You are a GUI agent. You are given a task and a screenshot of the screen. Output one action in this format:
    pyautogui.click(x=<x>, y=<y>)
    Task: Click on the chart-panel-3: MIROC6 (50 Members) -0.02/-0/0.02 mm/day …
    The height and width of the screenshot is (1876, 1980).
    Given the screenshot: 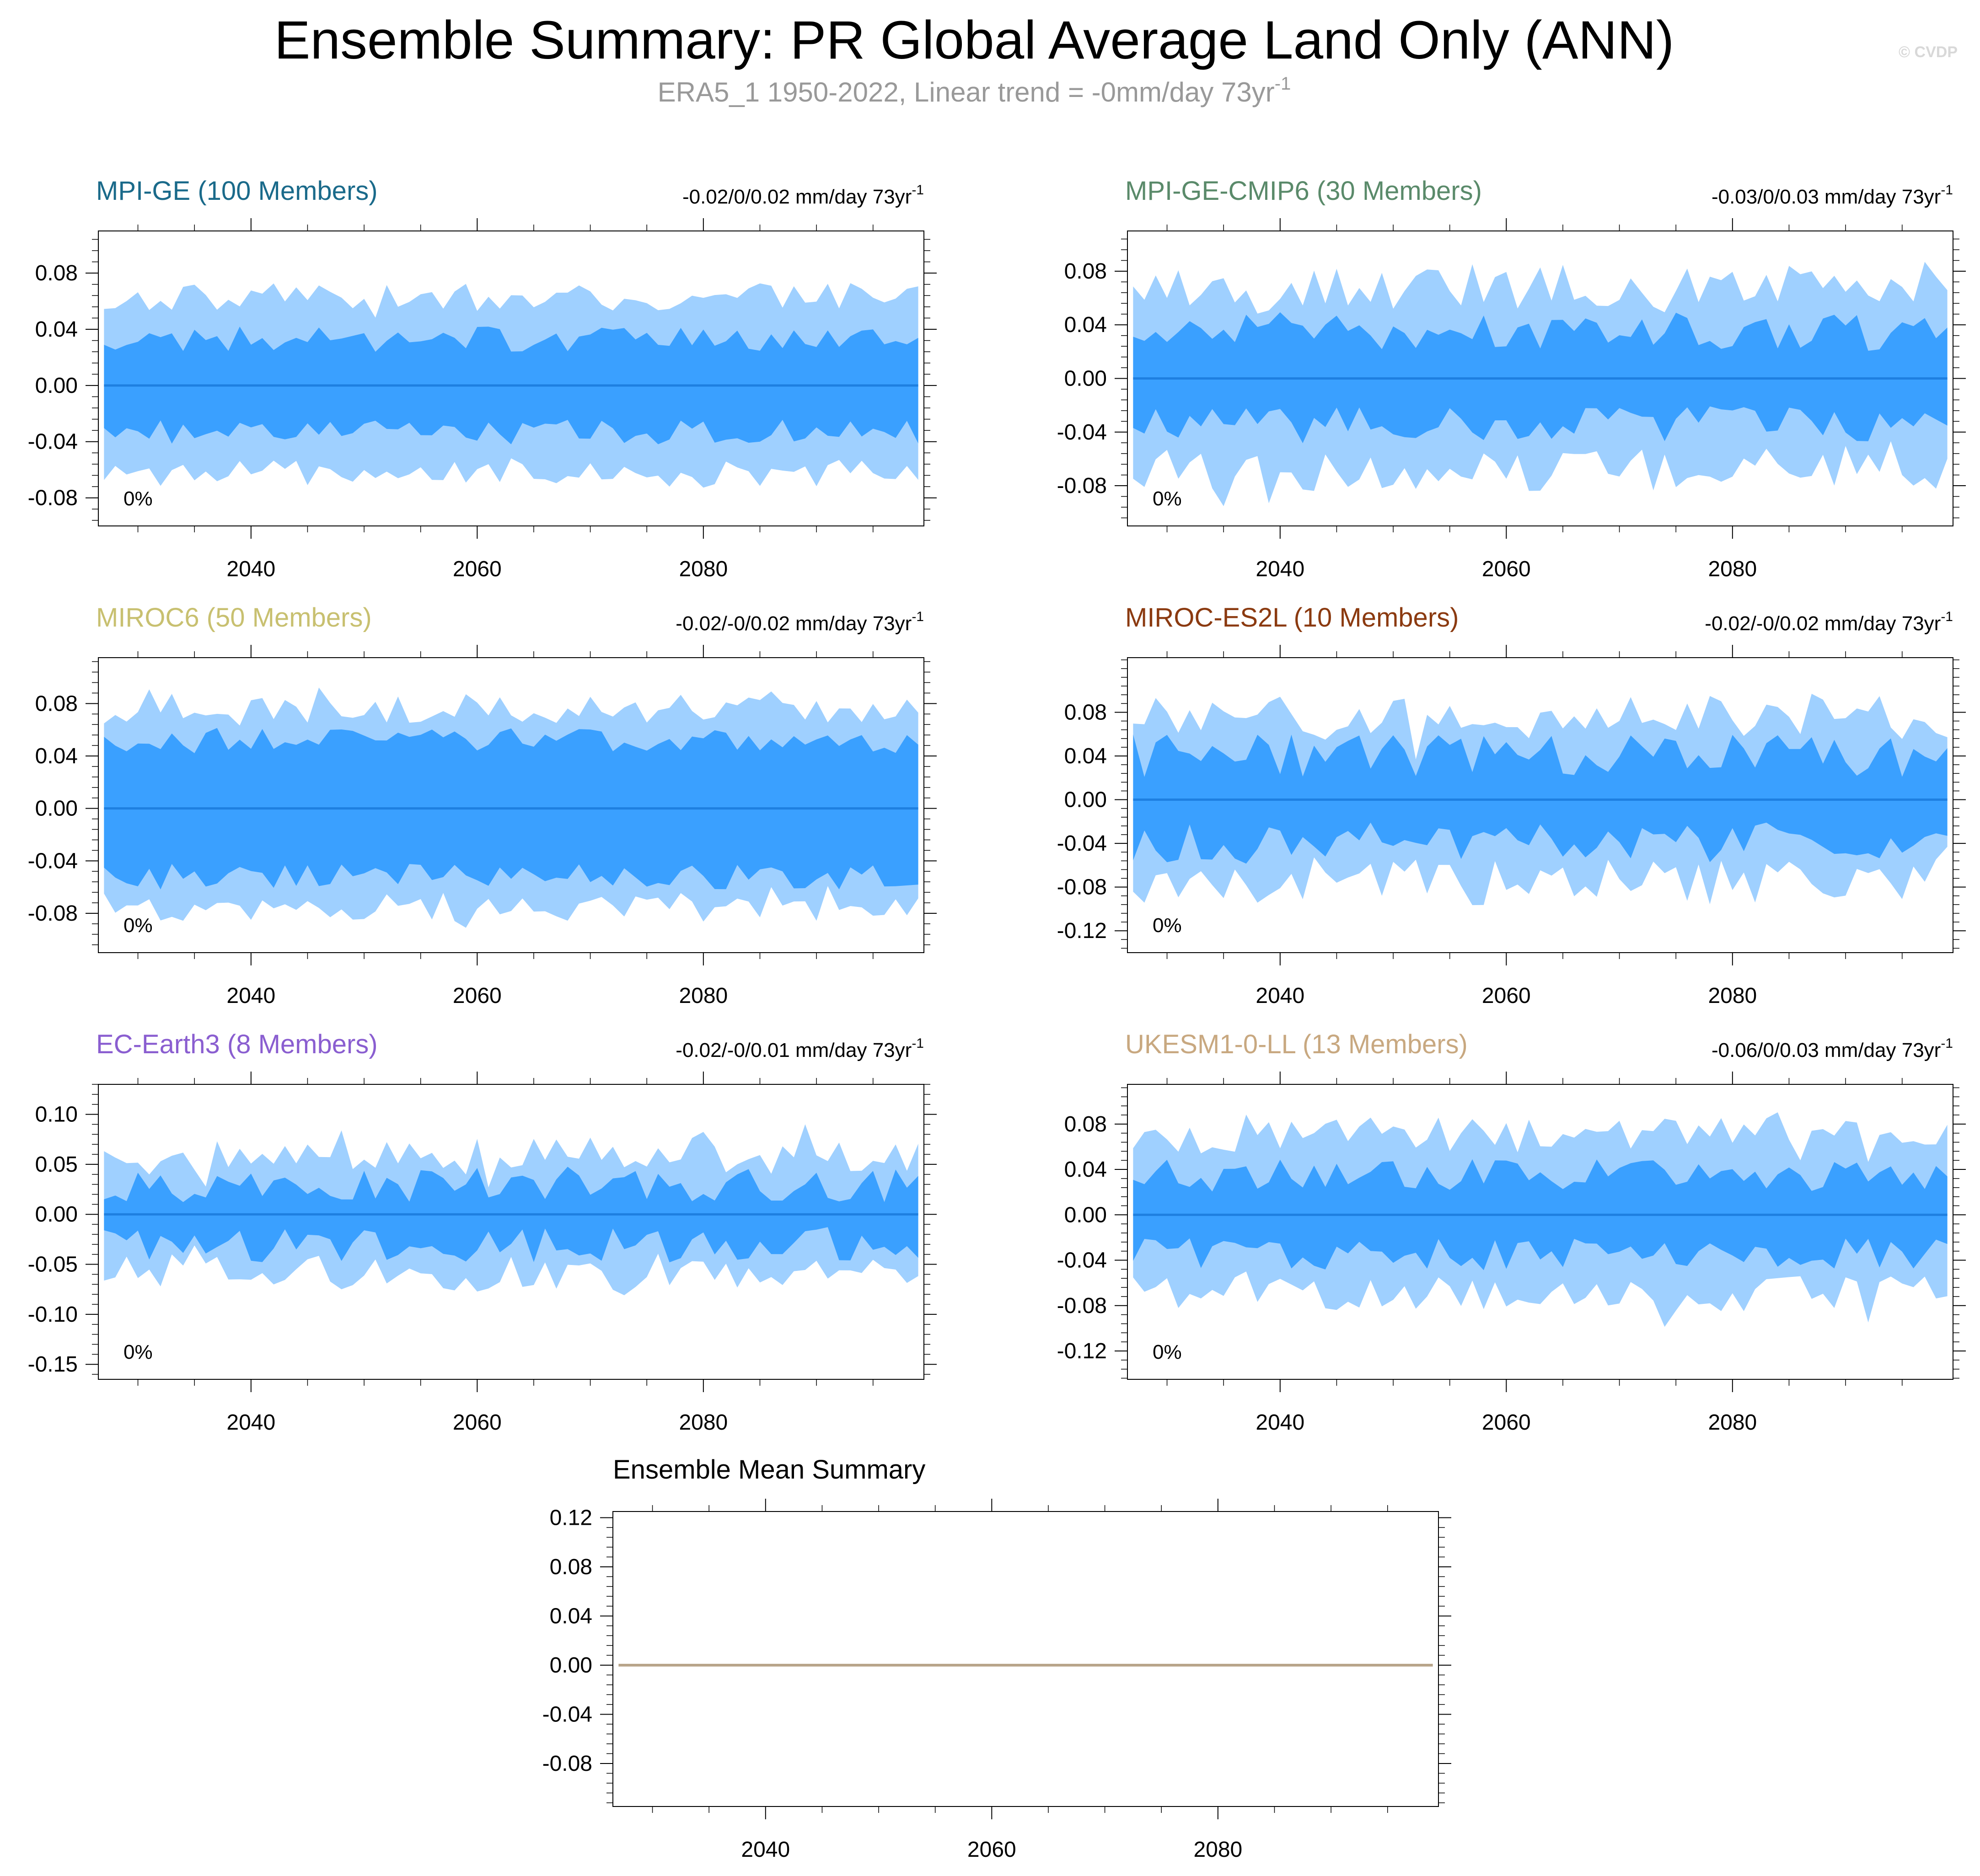 What is the action you would take?
    pyautogui.click(x=482, y=805)
    